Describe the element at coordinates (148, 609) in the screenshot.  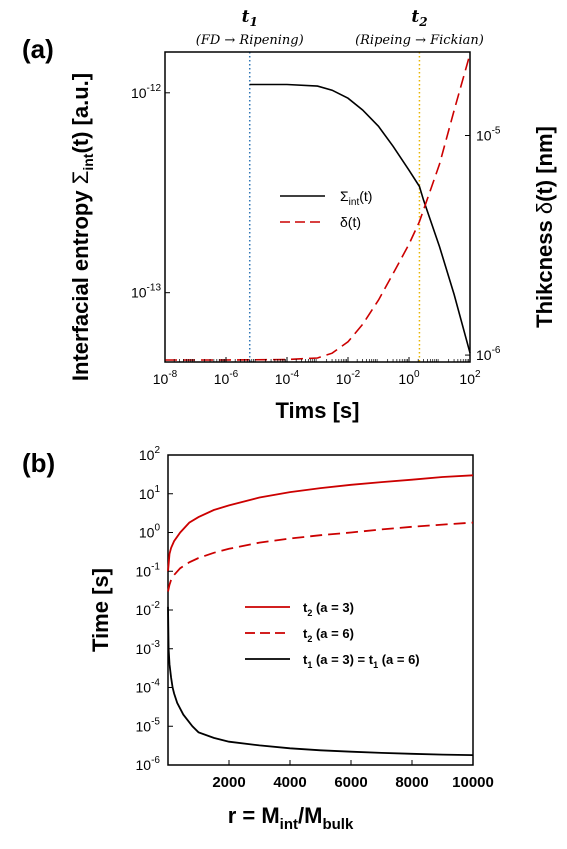
I see `y-tick-label-b-4: 10⁻²` at that location.